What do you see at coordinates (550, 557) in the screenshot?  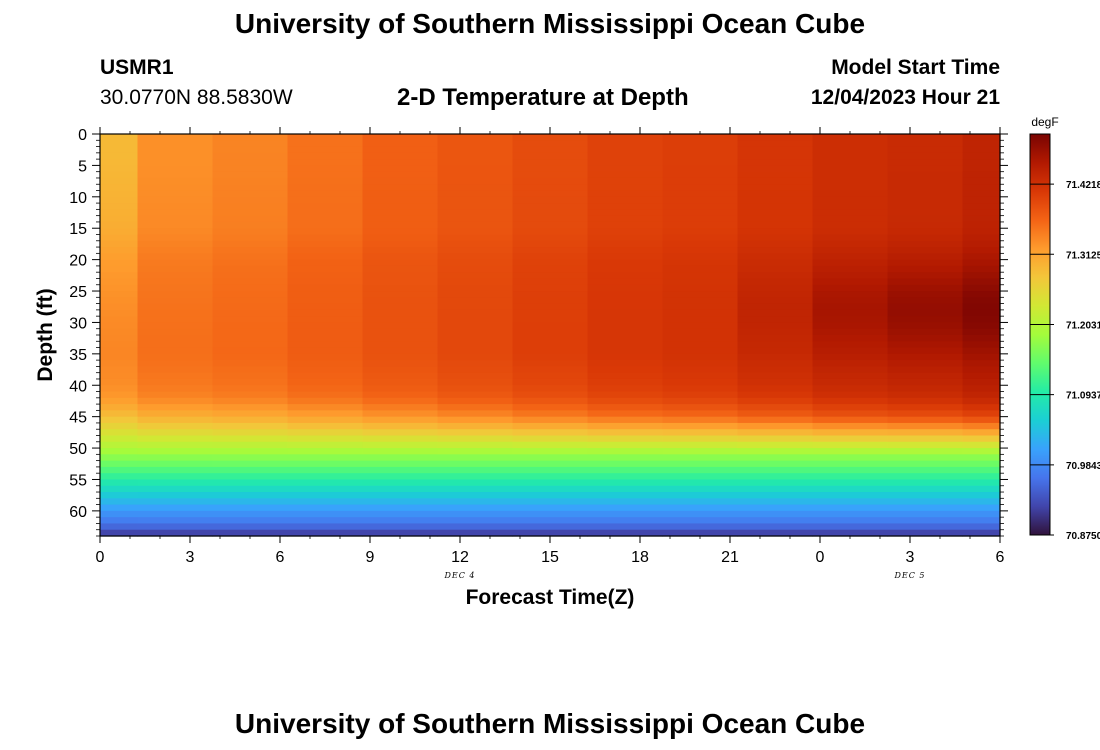 I see `x-tick-label: 15` at bounding box center [550, 557].